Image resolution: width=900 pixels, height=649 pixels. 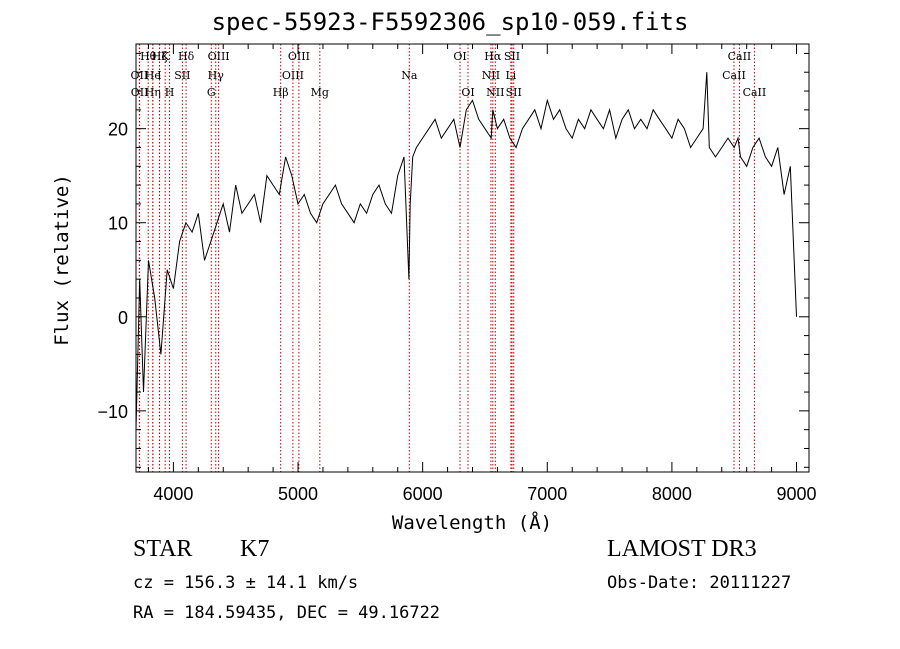 I want to click on y-axis-label: Flux (relative), so click(x=62, y=260).